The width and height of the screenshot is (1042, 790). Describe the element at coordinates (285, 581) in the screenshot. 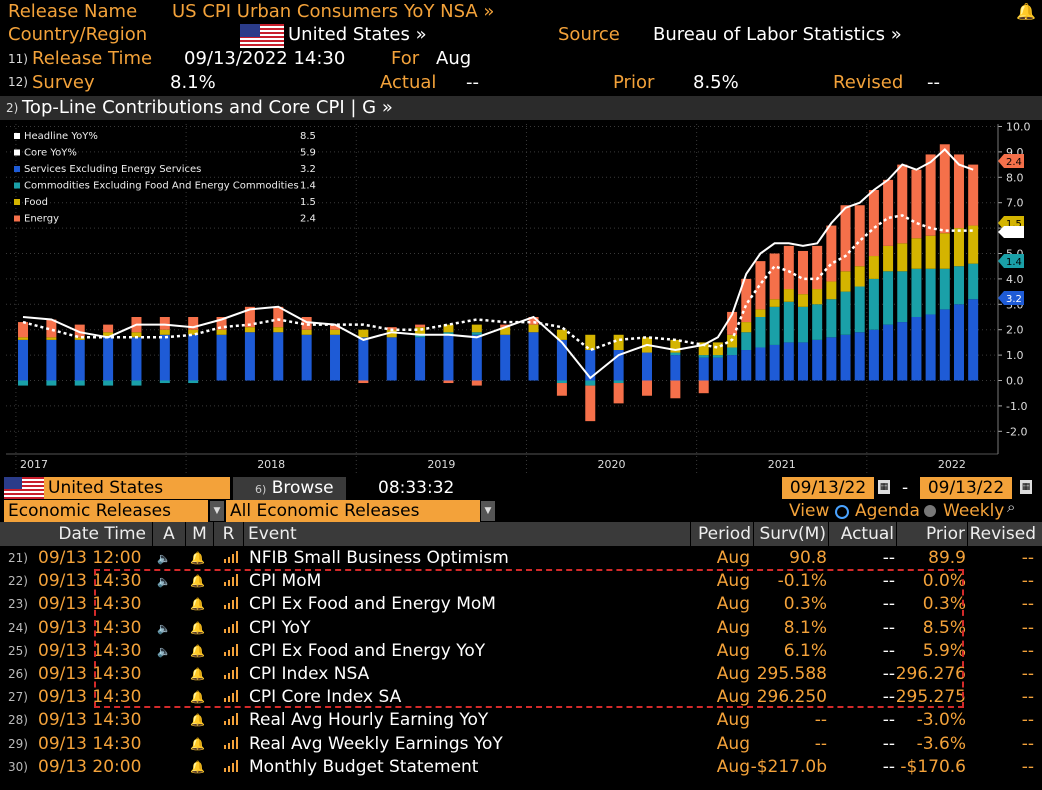

I see `row-event: CPI MoM` at that location.